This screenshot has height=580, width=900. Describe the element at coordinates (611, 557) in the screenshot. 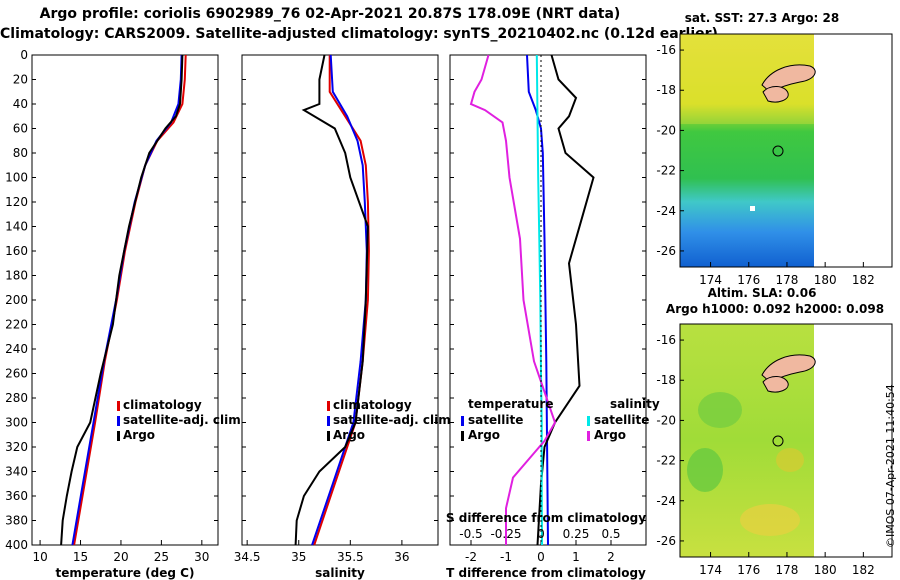

I see `x-tick-label: 2` at that location.